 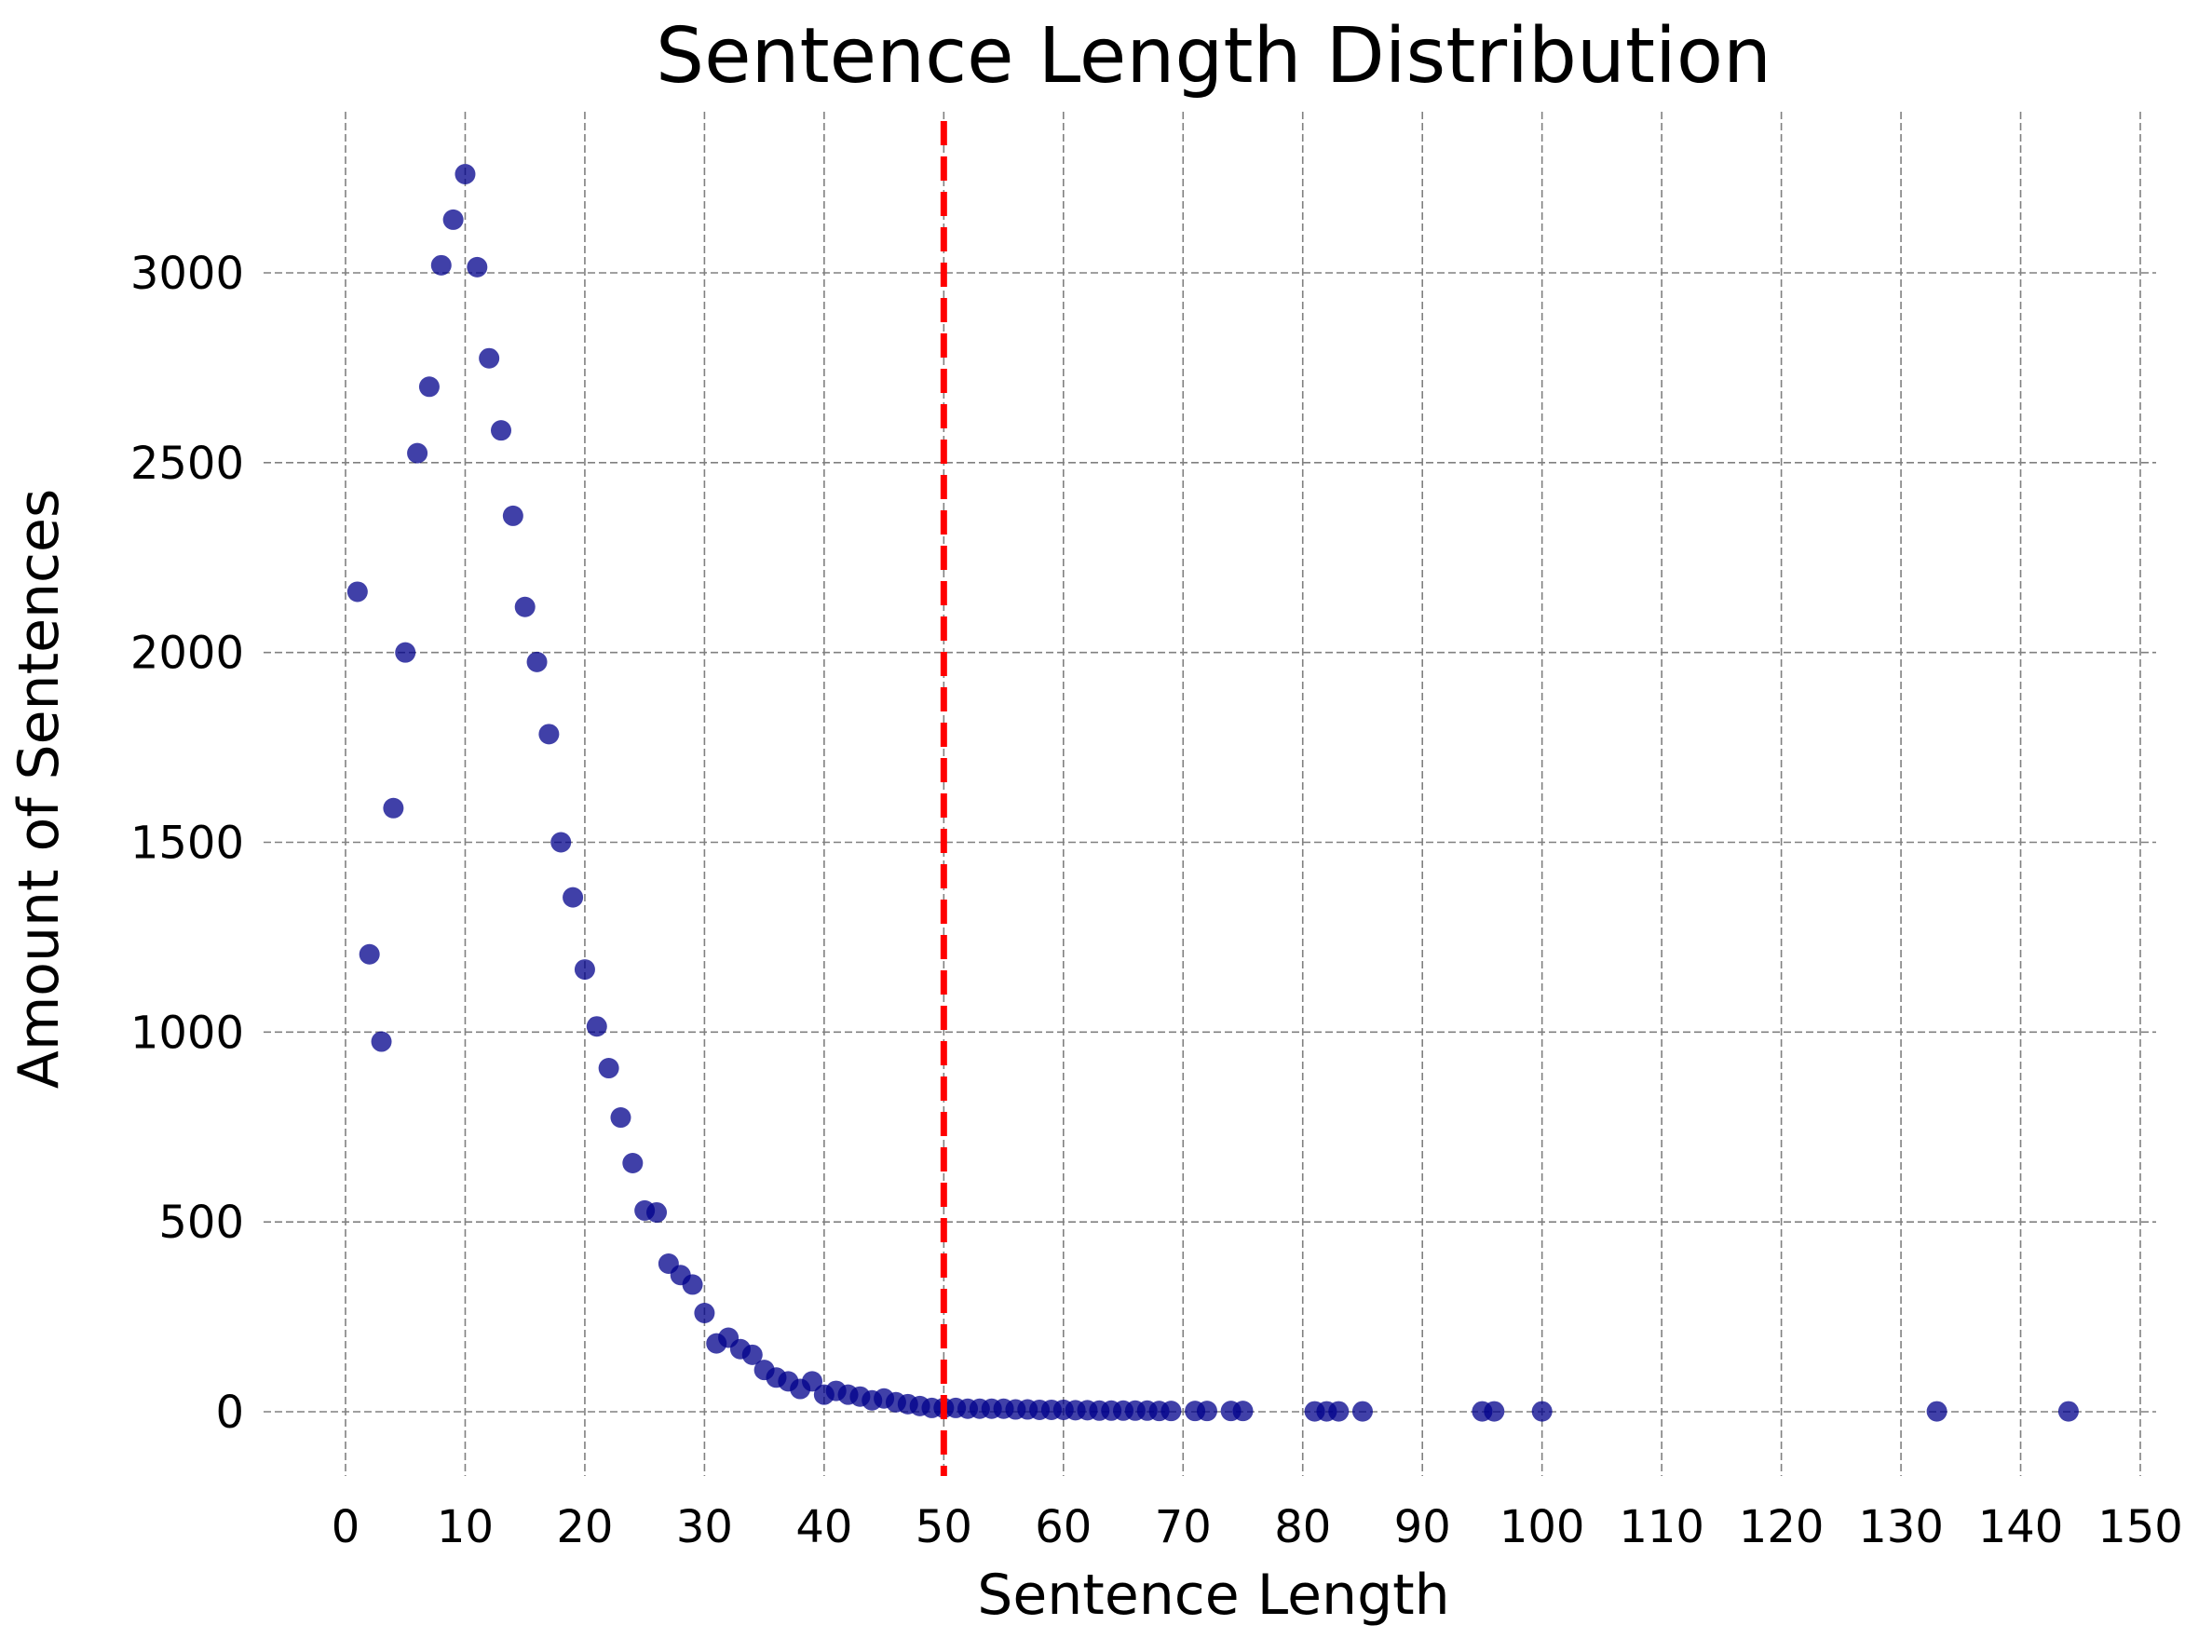 What do you see at coordinates (187, 464) in the screenshot?
I see `y-tick-label: 2500` at bounding box center [187, 464].